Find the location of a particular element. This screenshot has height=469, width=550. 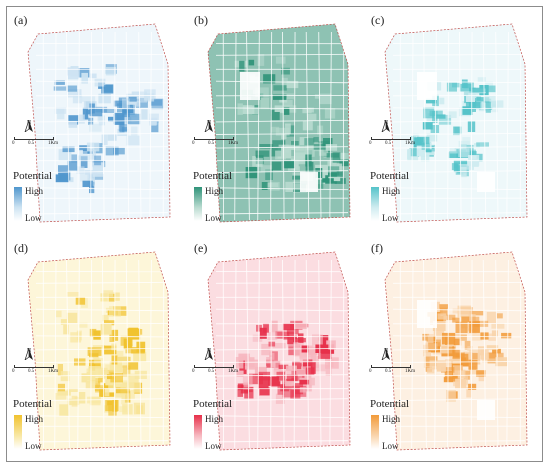

district-boundary is located at coordinates (99, 351).